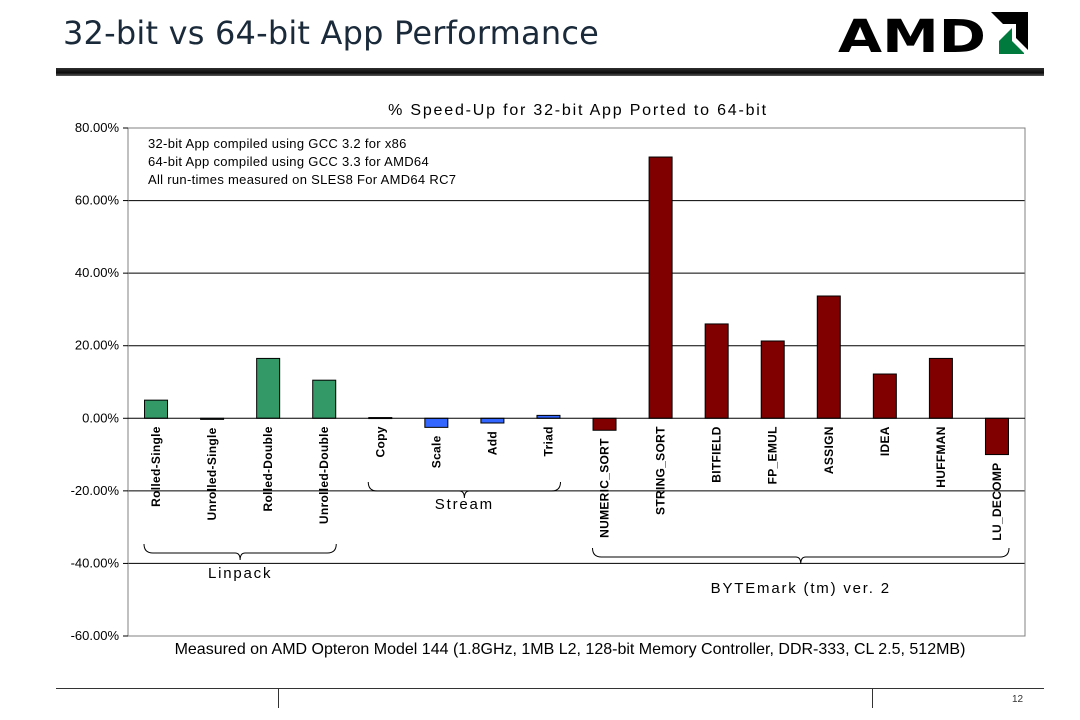  Describe the element at coordinates (464, 504) in the screenshot. I see `group-label: Stream` at that location.